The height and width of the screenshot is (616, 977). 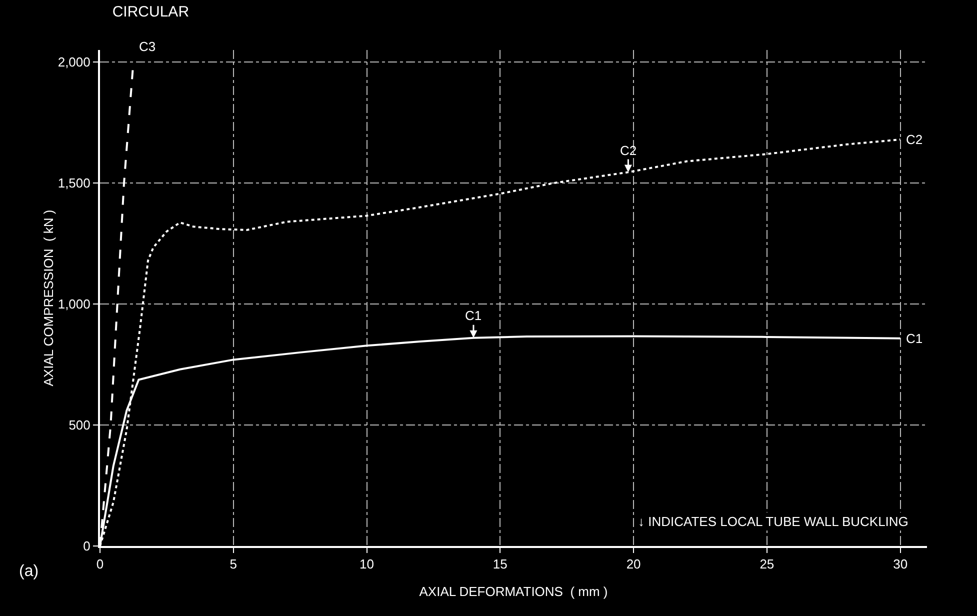 I want to click on text: (a), so click(x=29, y=571).